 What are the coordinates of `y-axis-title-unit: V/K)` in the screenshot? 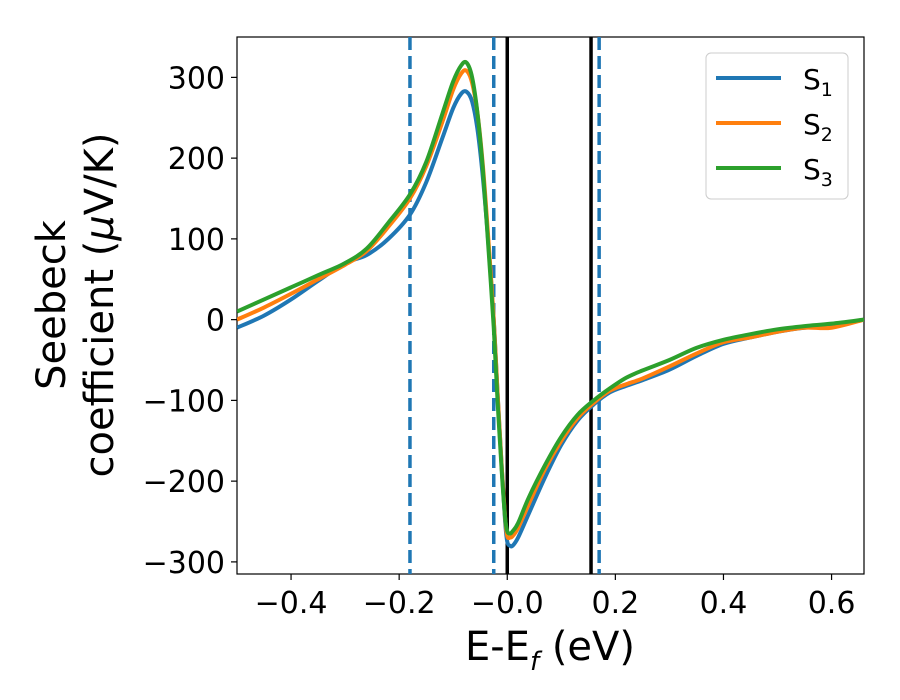 It's located at (100, 174).